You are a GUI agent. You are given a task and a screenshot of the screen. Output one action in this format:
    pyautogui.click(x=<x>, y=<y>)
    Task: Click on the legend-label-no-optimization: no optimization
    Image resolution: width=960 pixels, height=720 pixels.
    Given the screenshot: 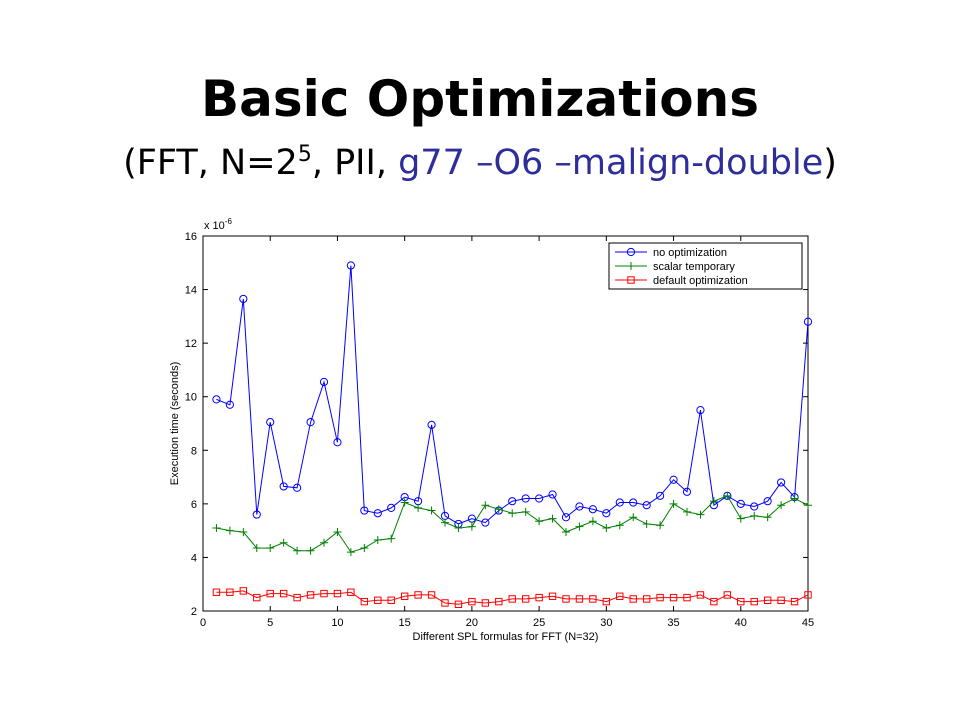 What is the action you would take?
    pyautogui.click(x=690, y=253)
    